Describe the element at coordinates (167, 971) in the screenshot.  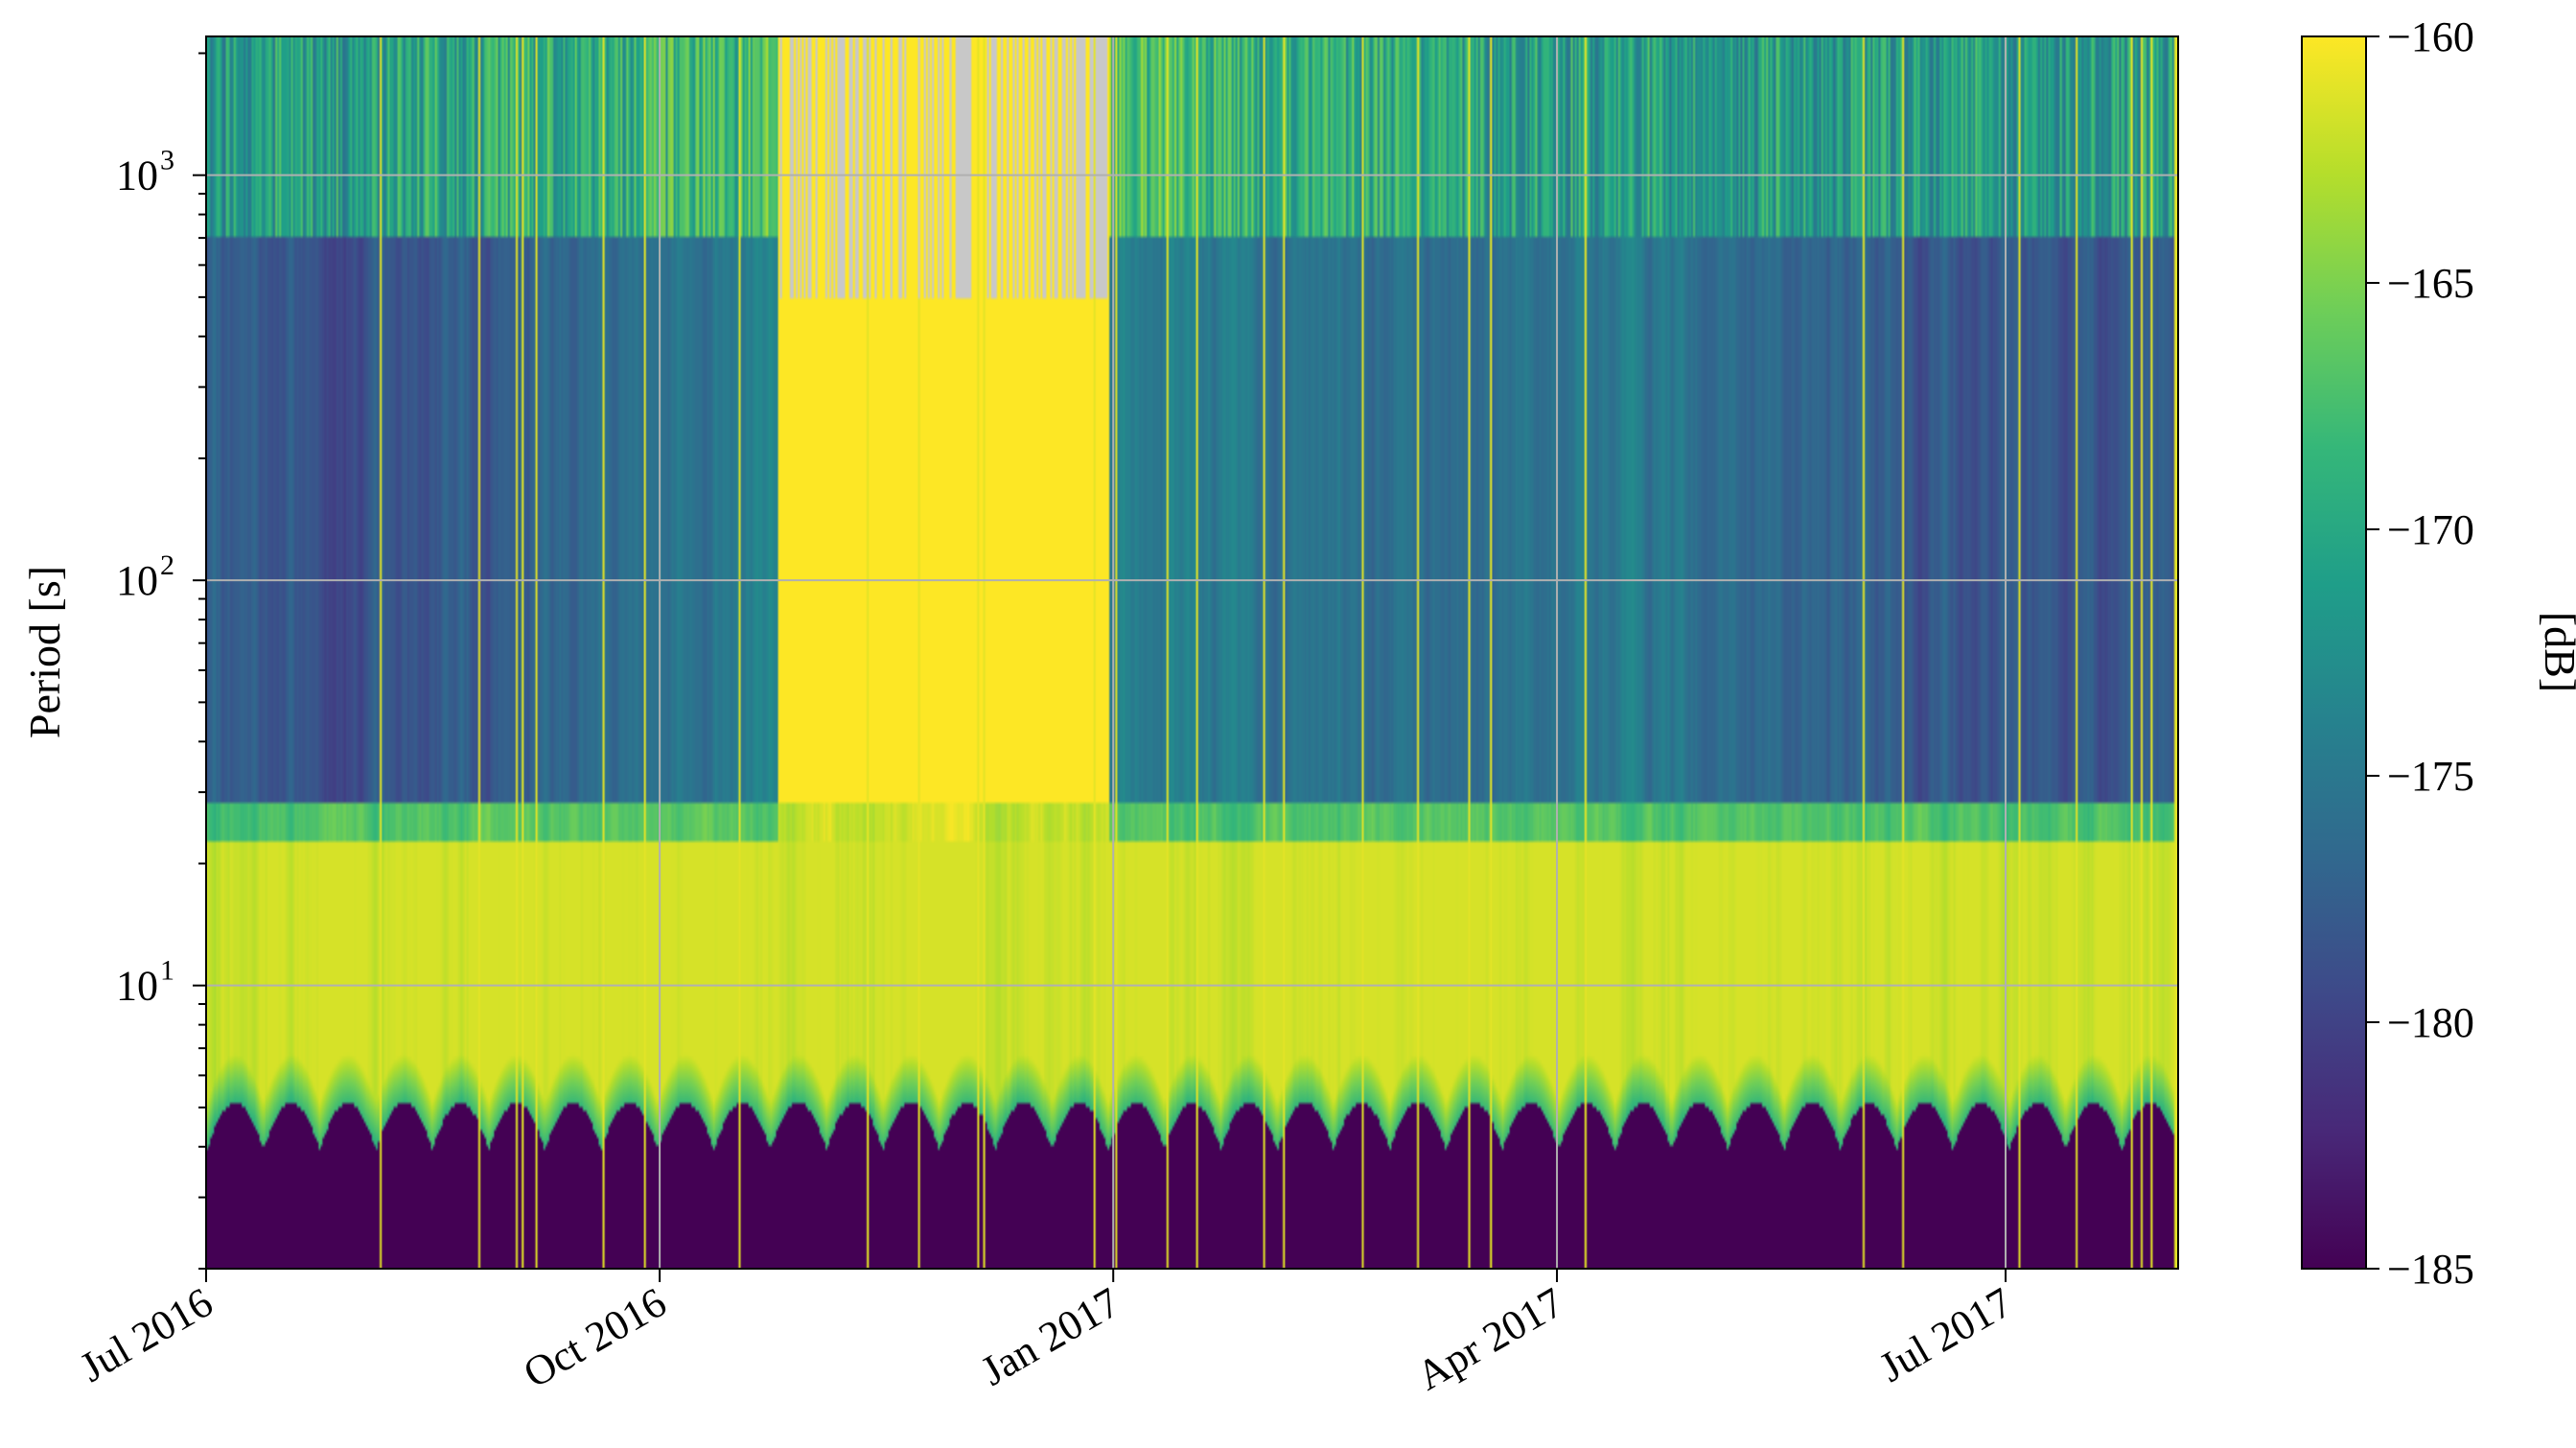
I see `y-tick-exponent: 1` at that location.